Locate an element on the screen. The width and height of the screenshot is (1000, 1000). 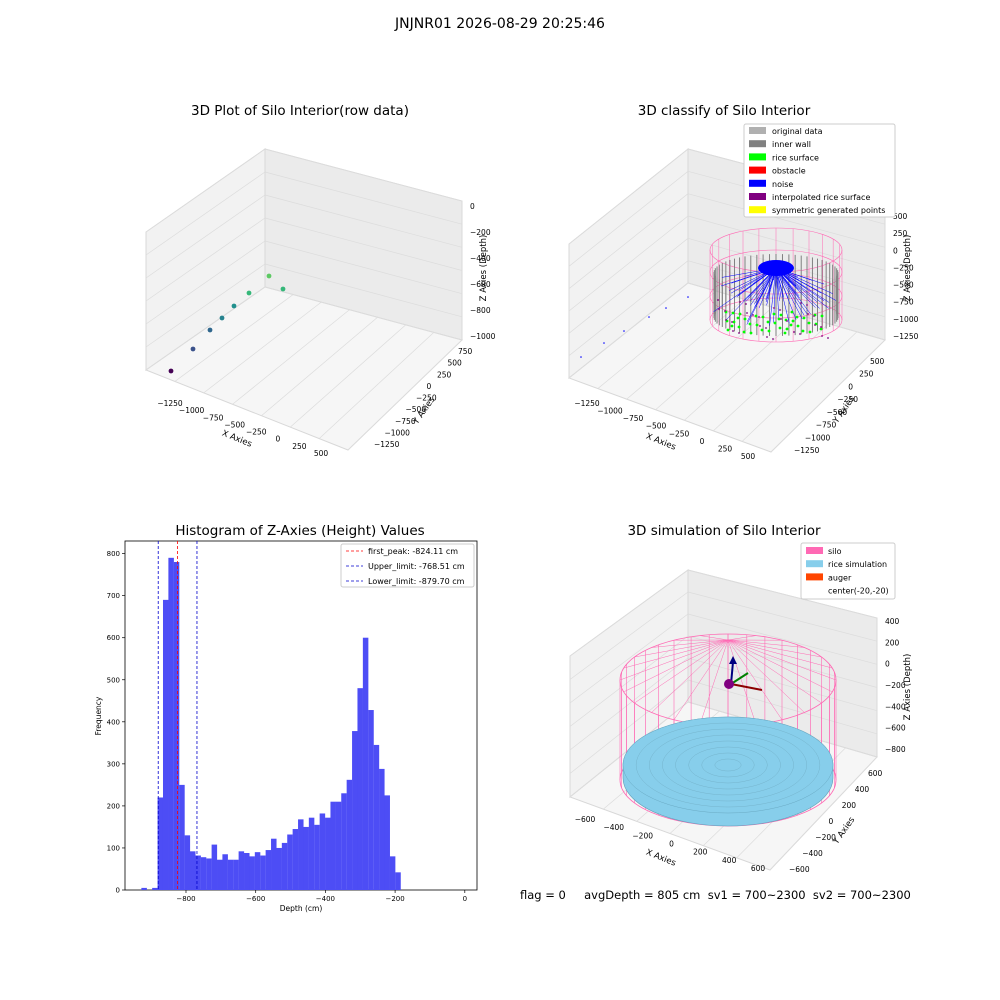
classify-y-tick: 500 is located at coordinates (877, 361).